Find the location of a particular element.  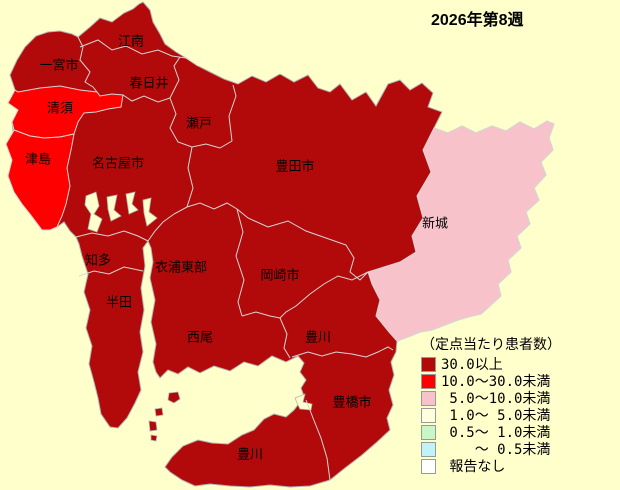

region-label-衣浦東部: 衣浦東部 is located at coordinates (181, 266).